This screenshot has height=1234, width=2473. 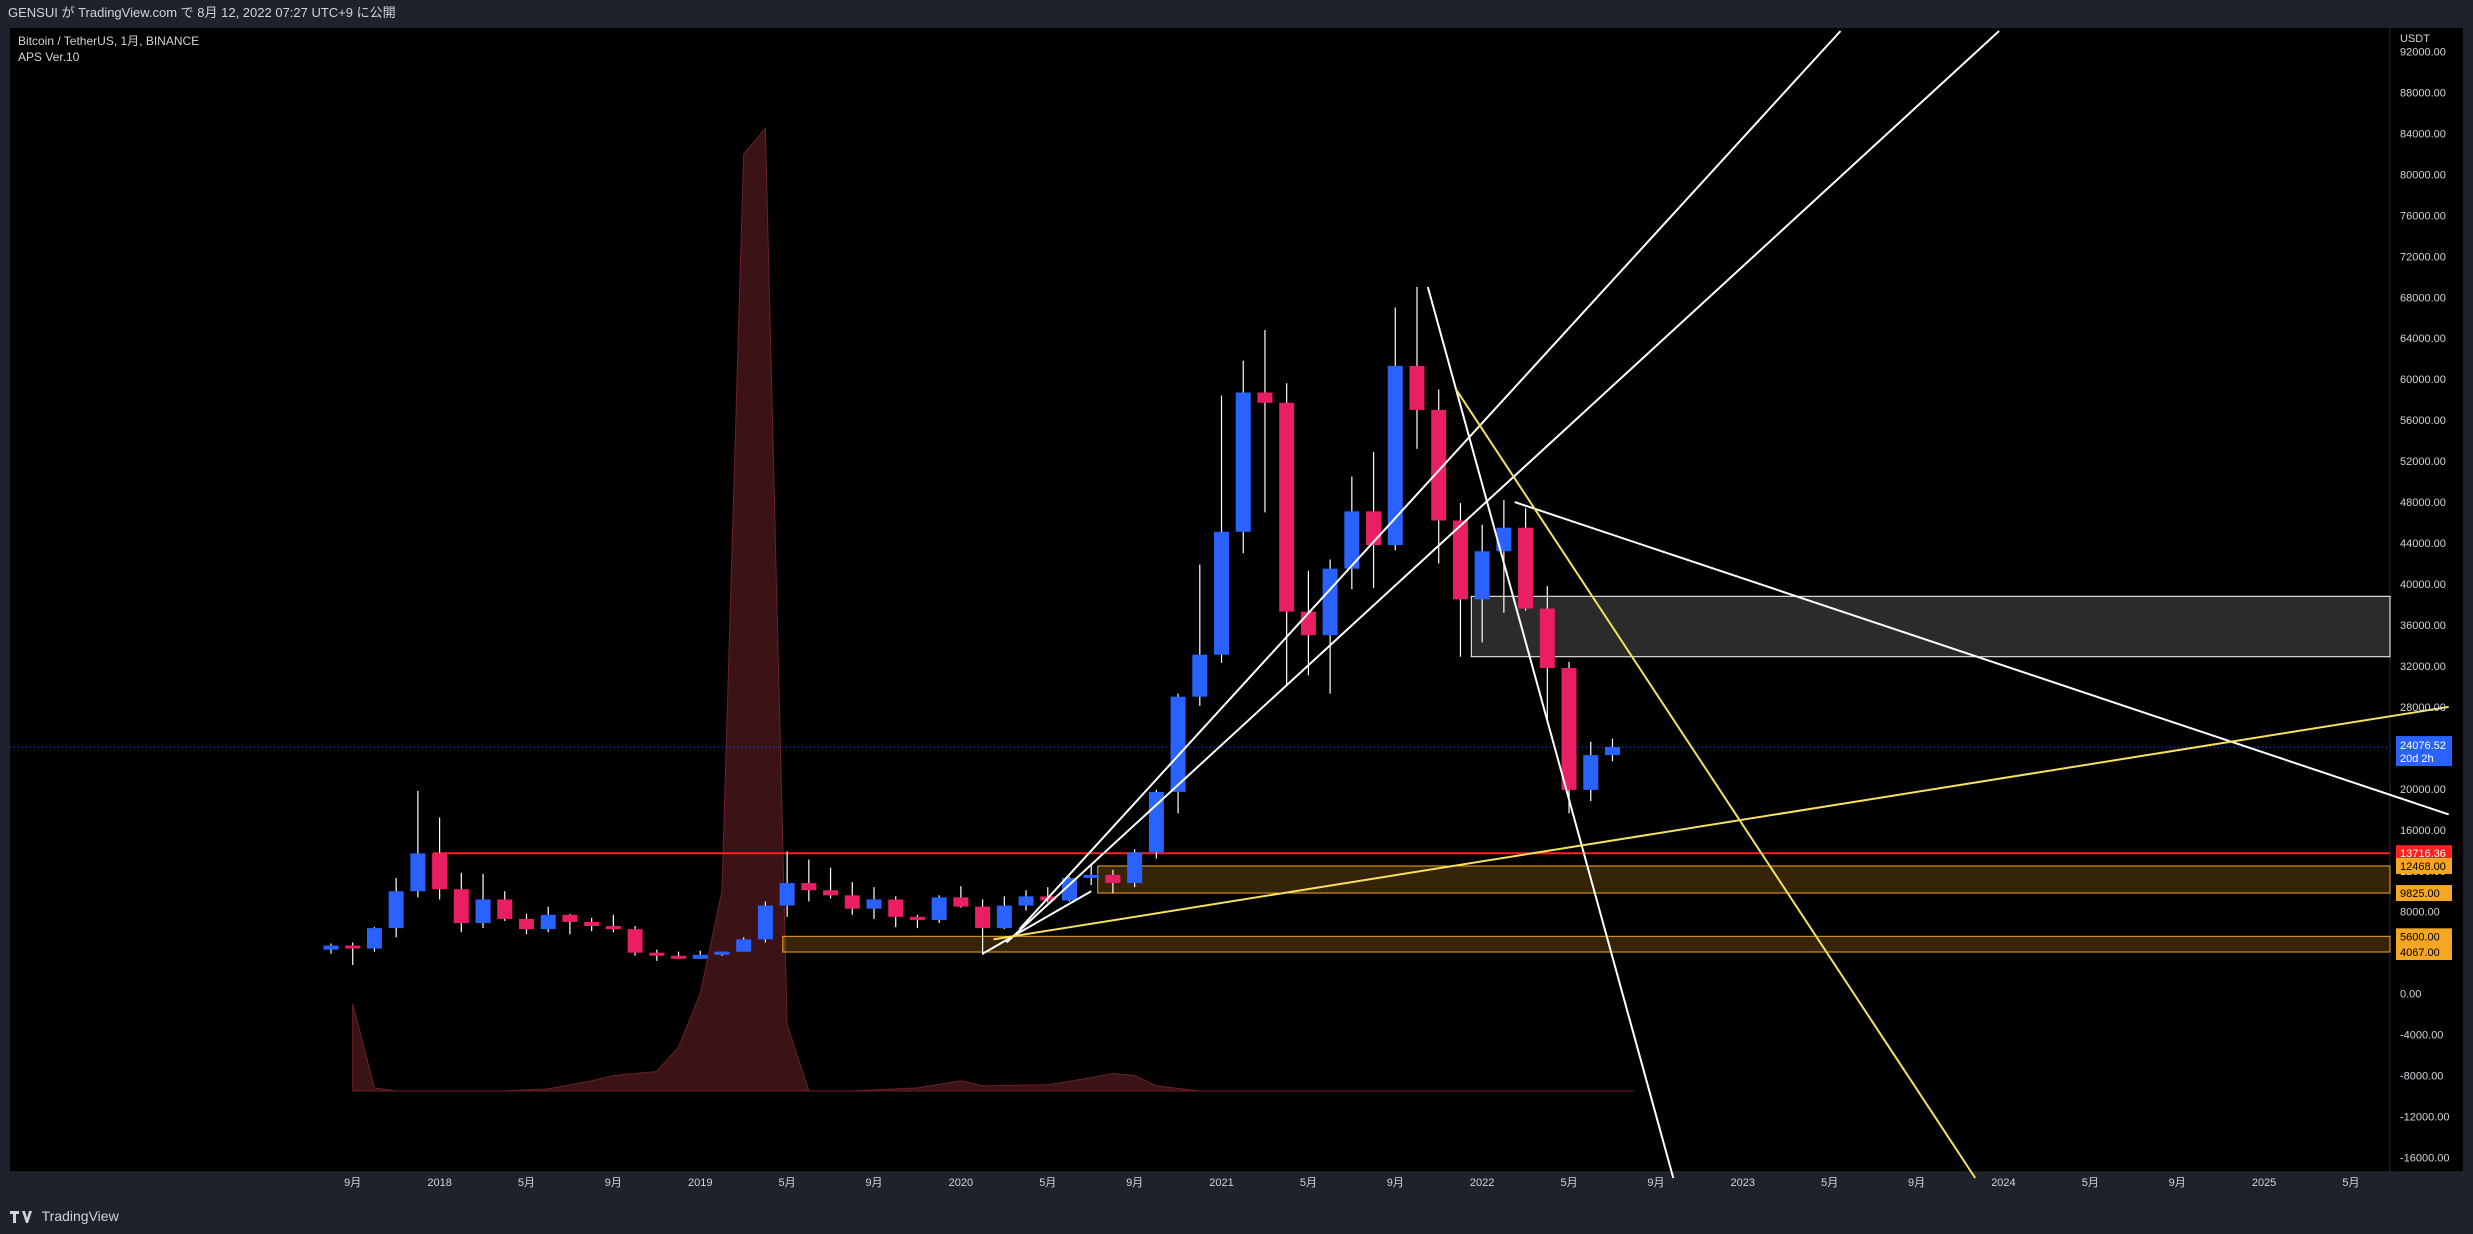 What do you see at coordinates (2423, 626) in the screenshot?
I see `price-tick-label: 36000.00` at bounding box center [2423, 626].